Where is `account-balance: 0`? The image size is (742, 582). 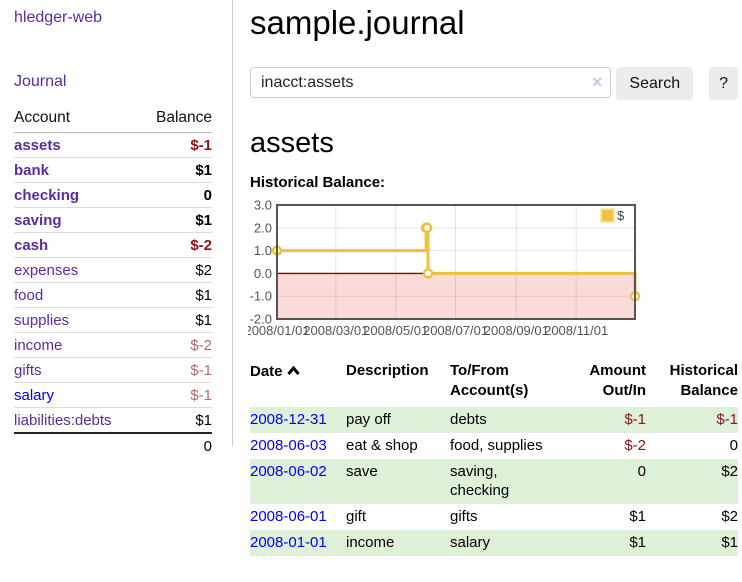
account-balance: 0 is located at coordinates (207, 195).